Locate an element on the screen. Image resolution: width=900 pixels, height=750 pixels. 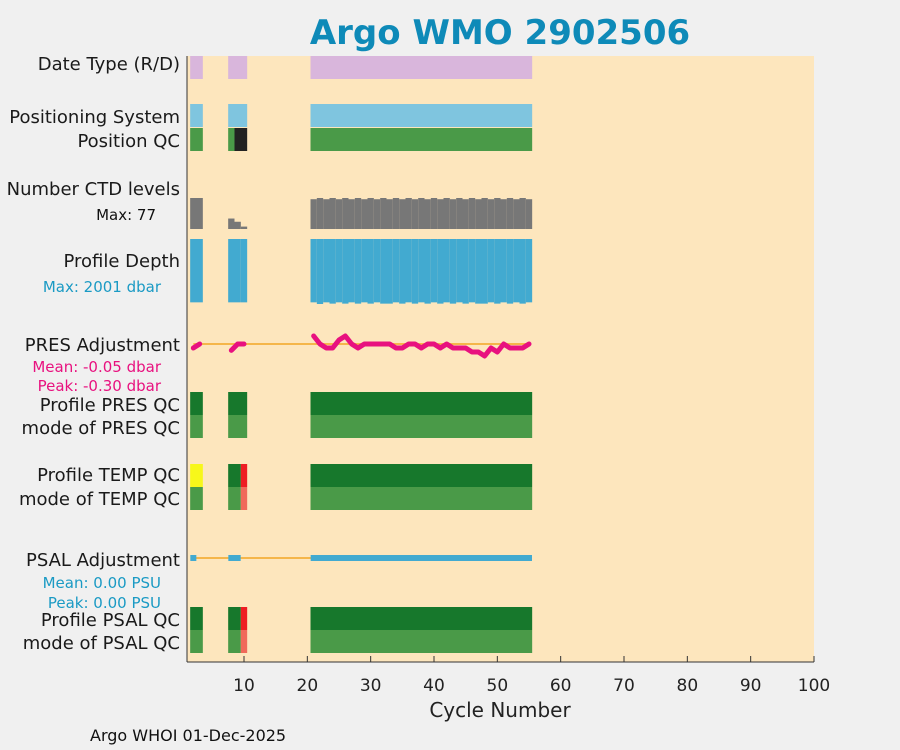
pres-mean-annotation: Mean: -0.05 dbar is located at coordinates (97, 367).